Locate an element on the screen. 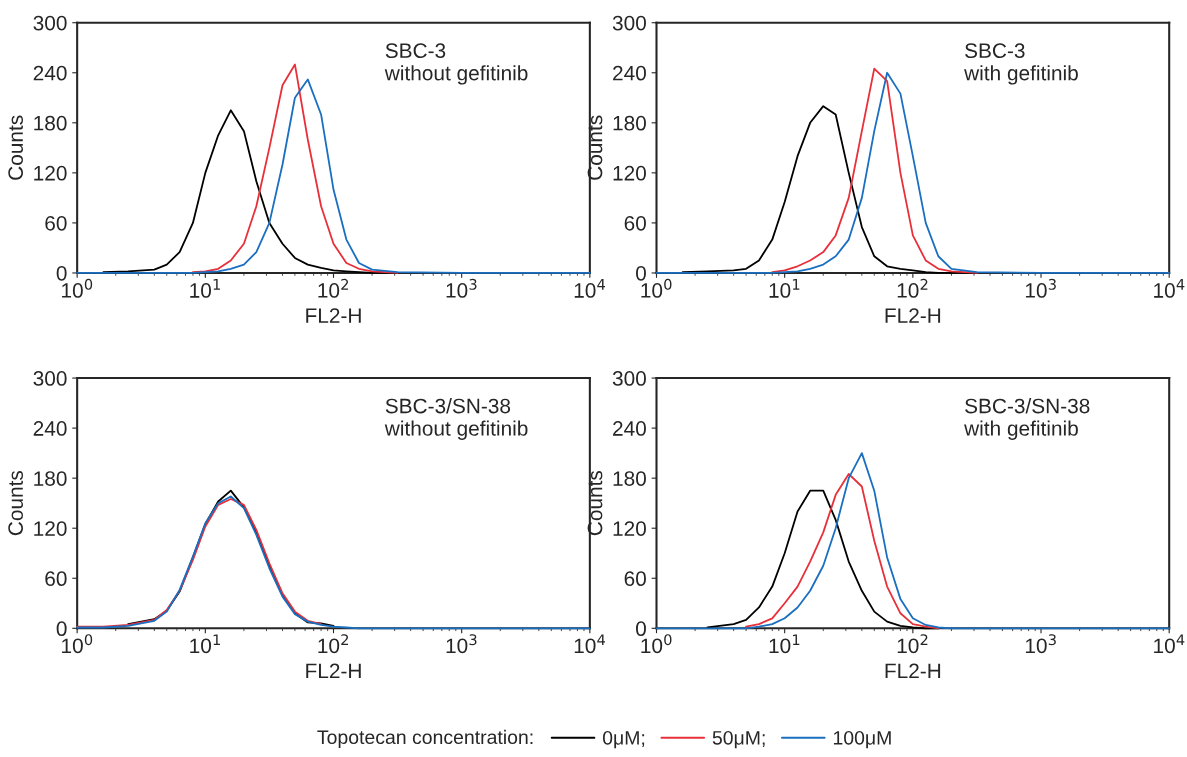  legend-label: 50μM; is located at coordinates (738, 739).